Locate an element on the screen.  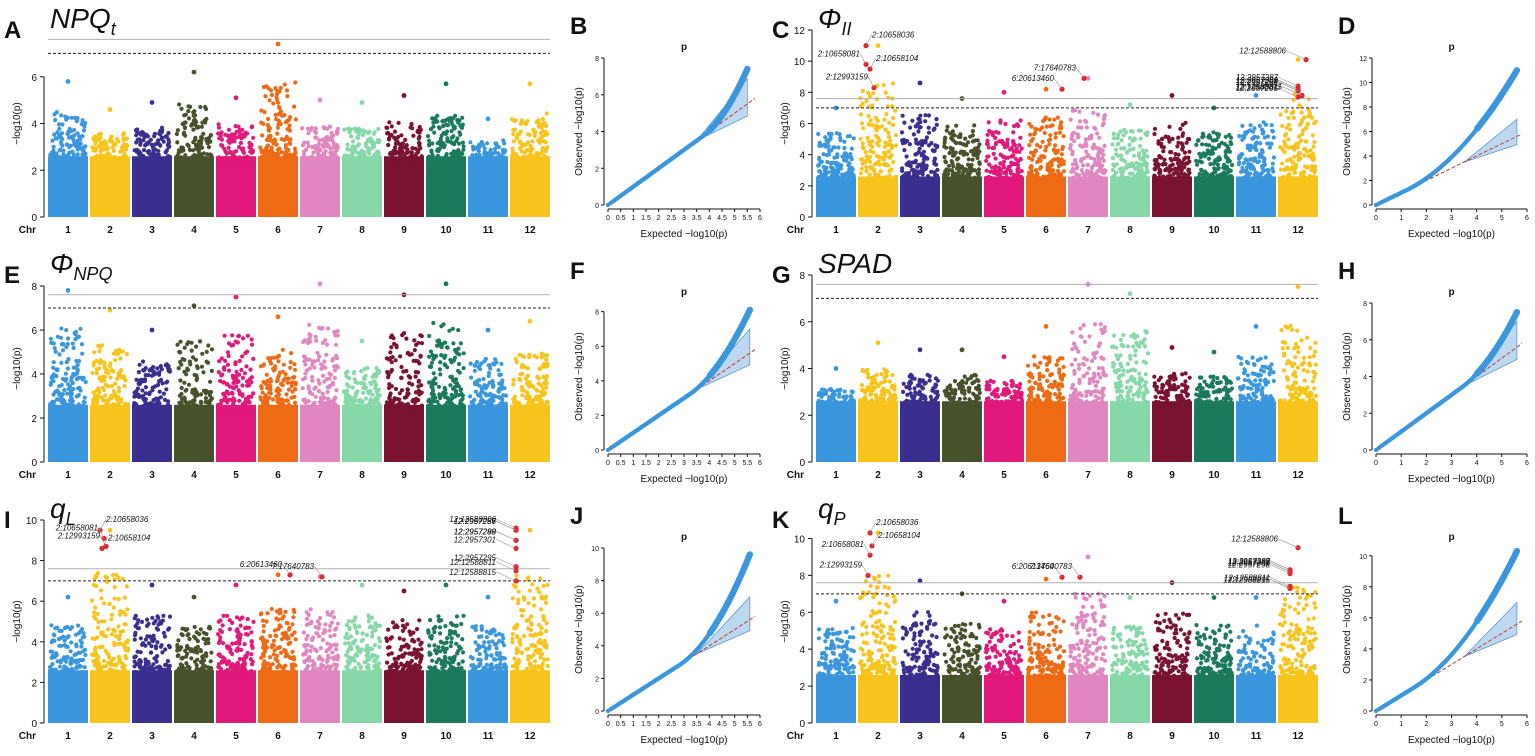
chromosome-label: 7 is located at coordinates (320, 230).